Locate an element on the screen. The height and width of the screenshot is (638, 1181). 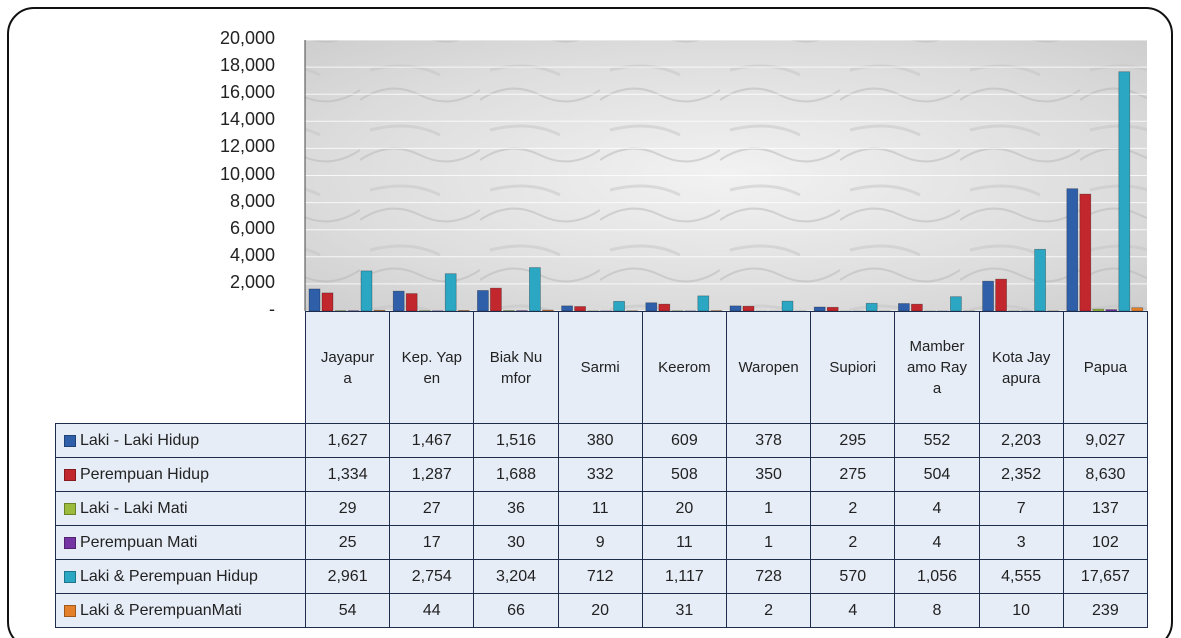
data-cell: 31 is located at coordinates (684, 610).